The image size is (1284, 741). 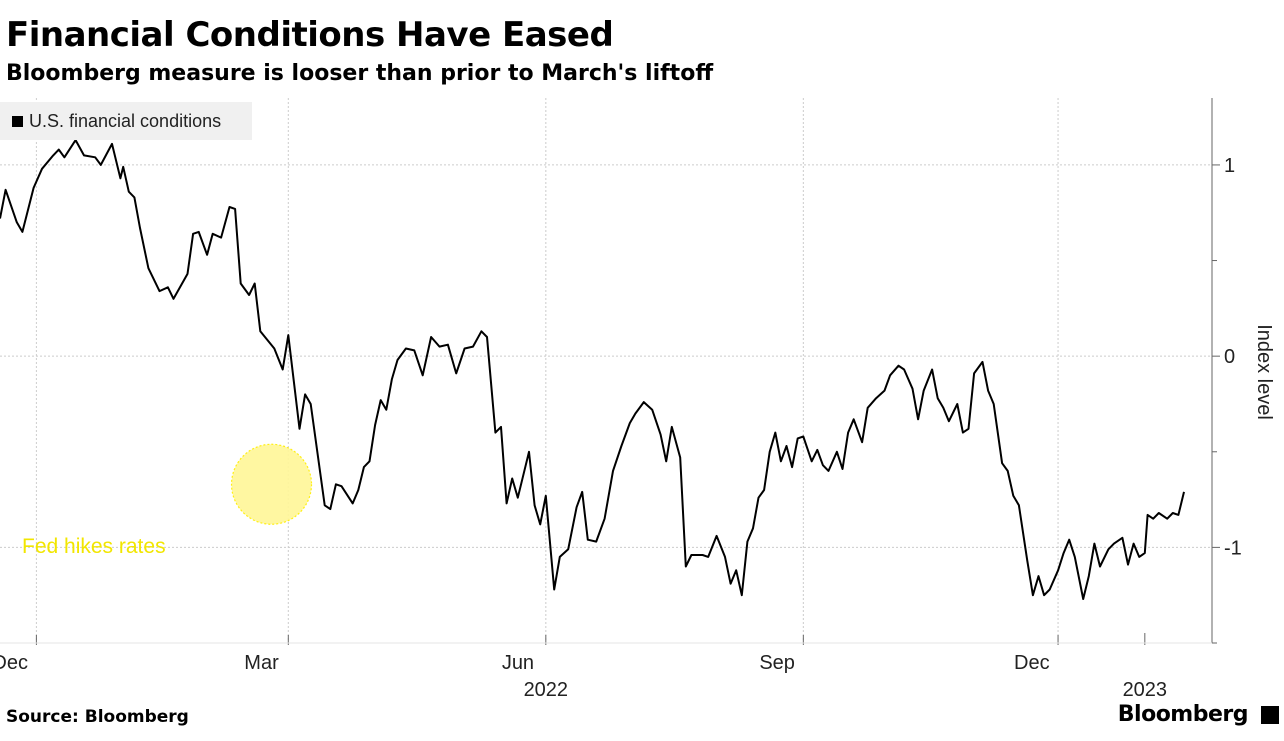 I want to click on x-tick-label: Sep, so click(x=777, y=663).